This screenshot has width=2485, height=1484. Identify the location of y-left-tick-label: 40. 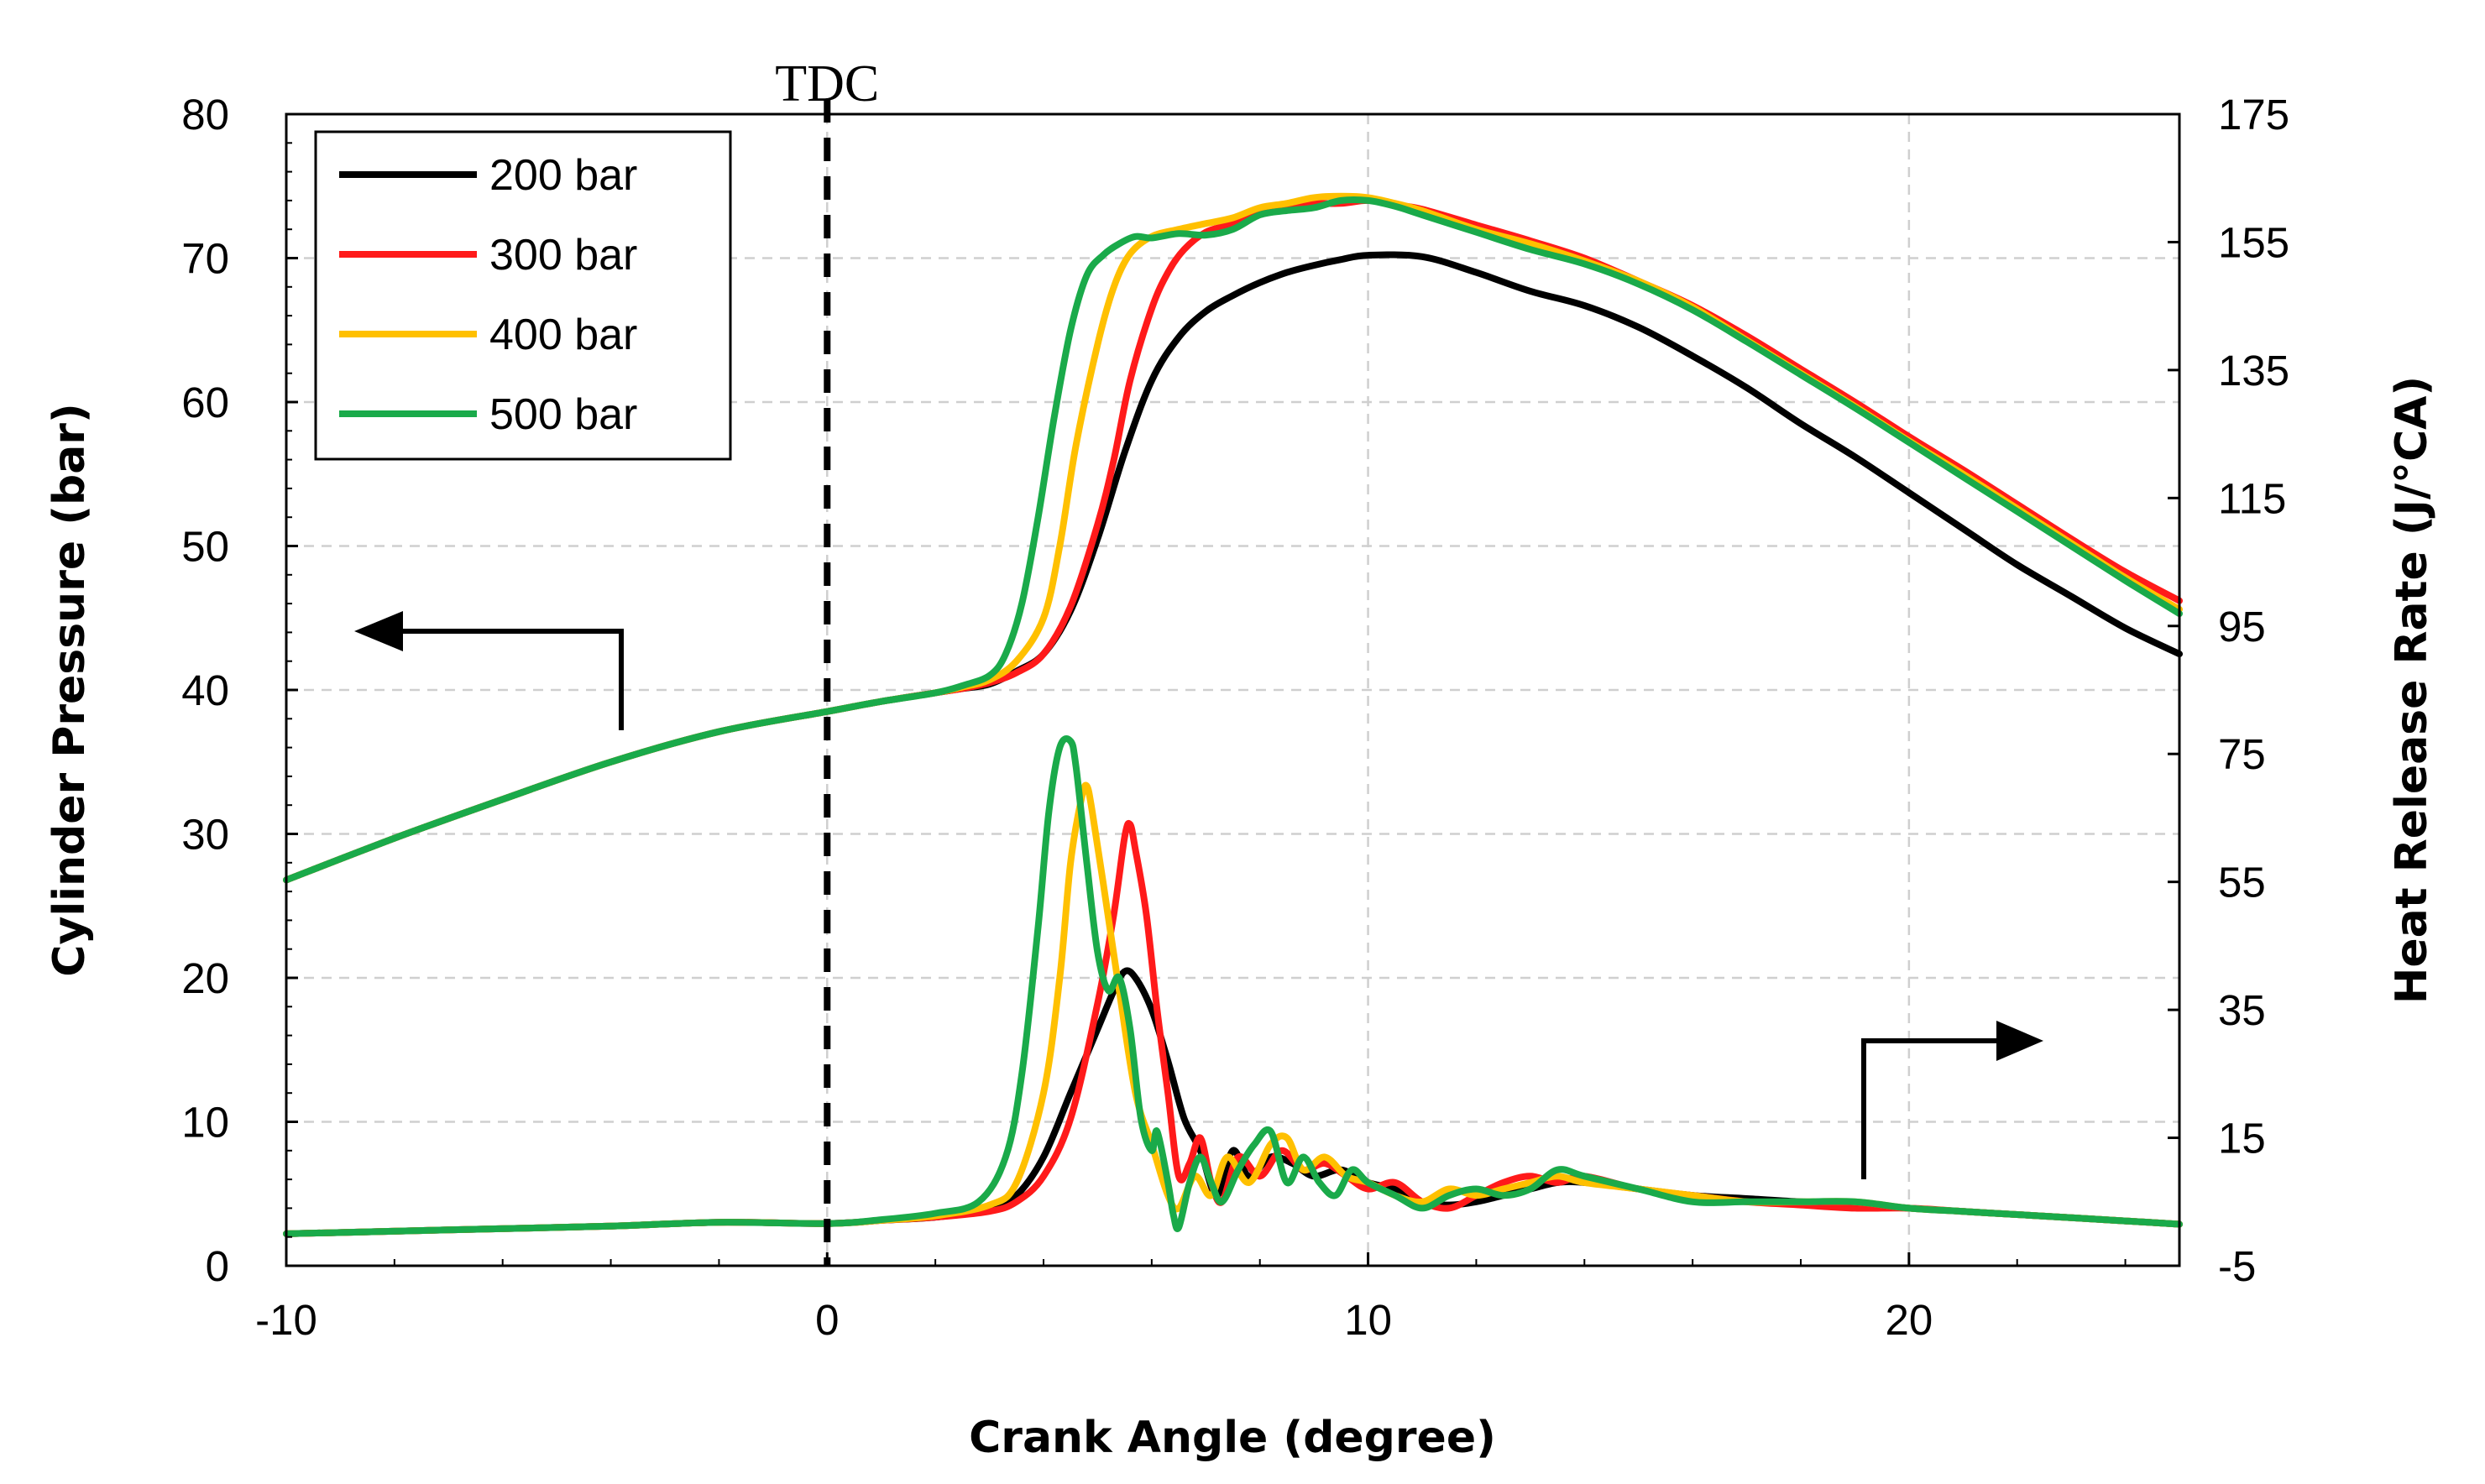
(205, 690).